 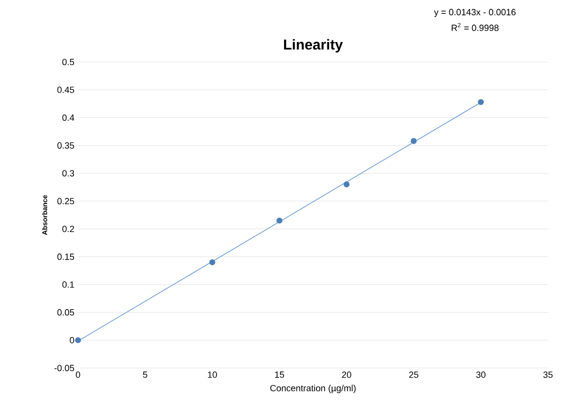 I want to click on y-tick-label: 0.1, so click(x=68, y=284).